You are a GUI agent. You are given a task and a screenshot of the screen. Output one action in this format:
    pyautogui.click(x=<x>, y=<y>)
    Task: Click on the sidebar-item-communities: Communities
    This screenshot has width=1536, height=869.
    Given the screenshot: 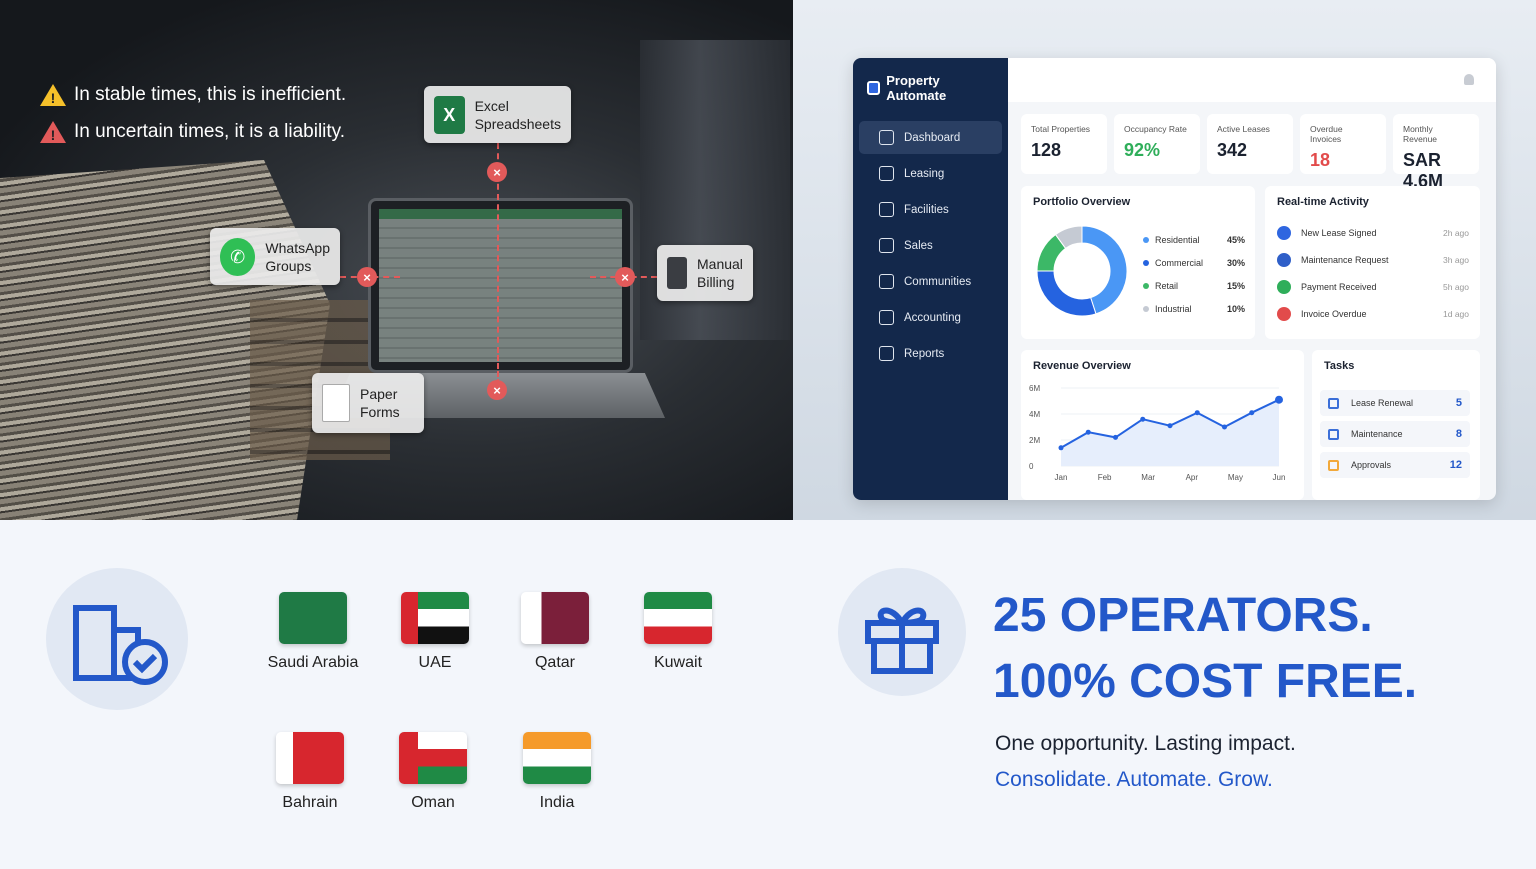 What is the action you would take?
    pyautogui.click(x=930, y=281)
    